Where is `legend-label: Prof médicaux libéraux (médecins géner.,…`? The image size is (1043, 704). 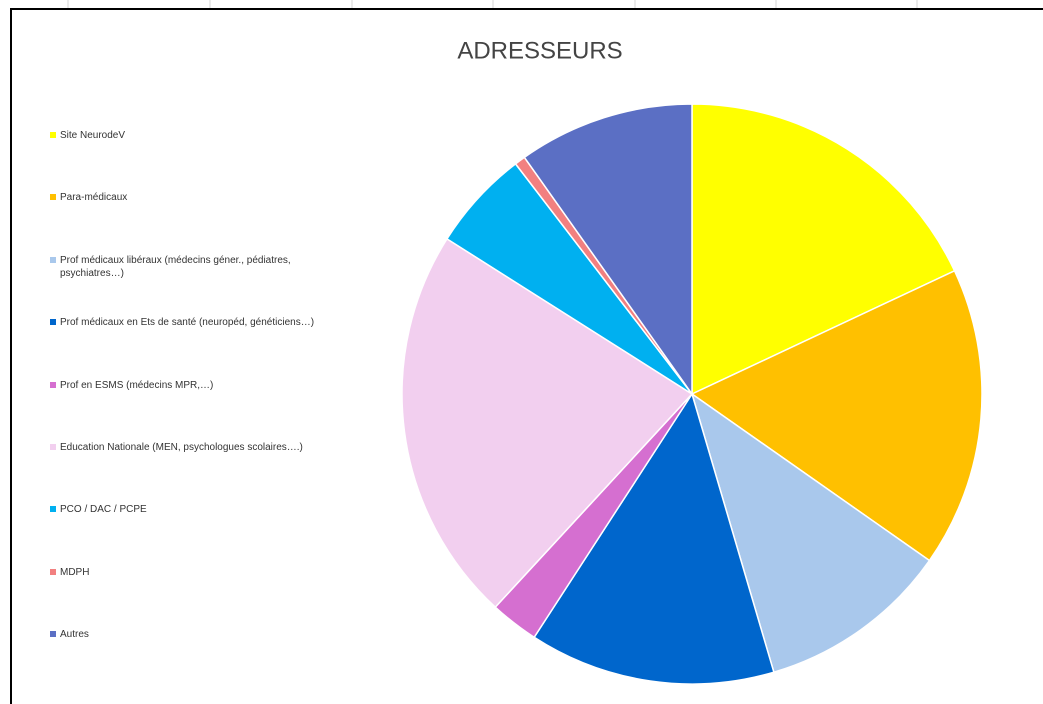 legend-label: Prof médicaux libéraux (médecins géner.,… is located at coordinates (175, 266).